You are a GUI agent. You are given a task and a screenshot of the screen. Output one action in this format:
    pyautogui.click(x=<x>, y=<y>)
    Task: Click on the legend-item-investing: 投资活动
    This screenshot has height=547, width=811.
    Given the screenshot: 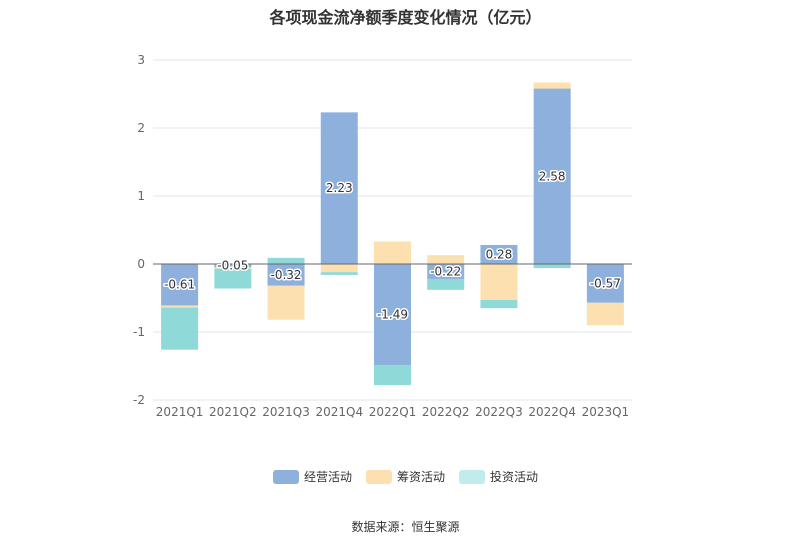 What is the action you would take?
    pyautogui.click(x=498, y=476)
    